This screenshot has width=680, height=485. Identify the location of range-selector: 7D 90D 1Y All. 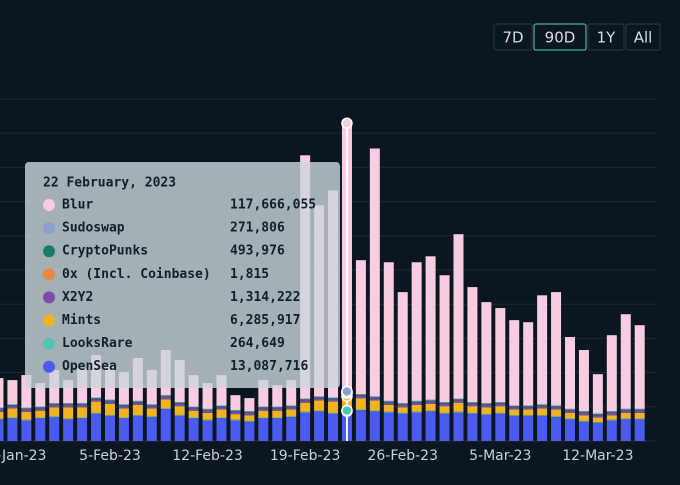
(577, 37).